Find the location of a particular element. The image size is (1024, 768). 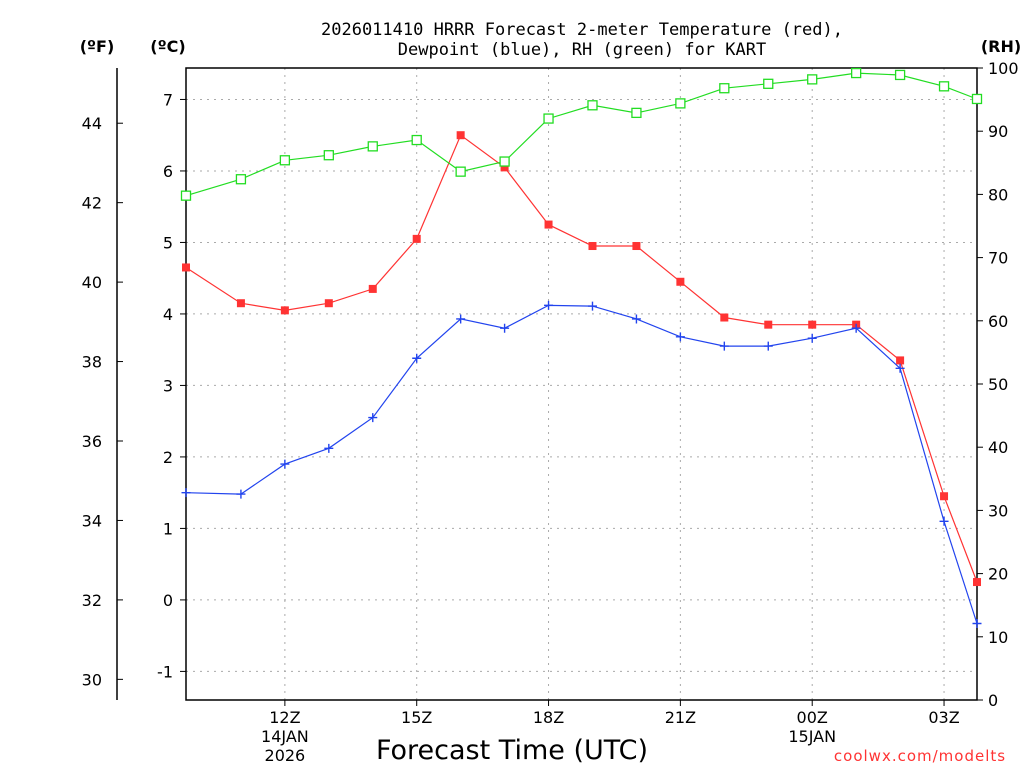

celsius-tick-label: 0 is located at coordinates (168, 600).